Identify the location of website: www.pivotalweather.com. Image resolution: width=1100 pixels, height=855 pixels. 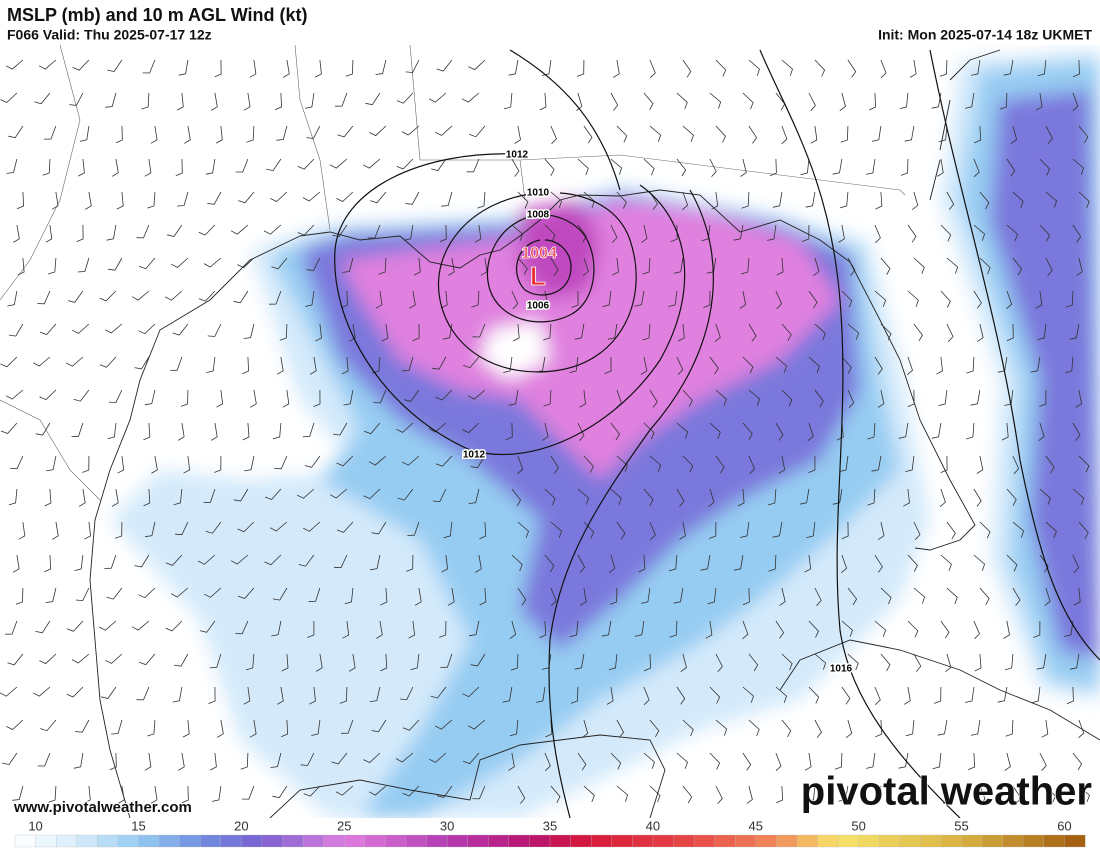
(102, 807).